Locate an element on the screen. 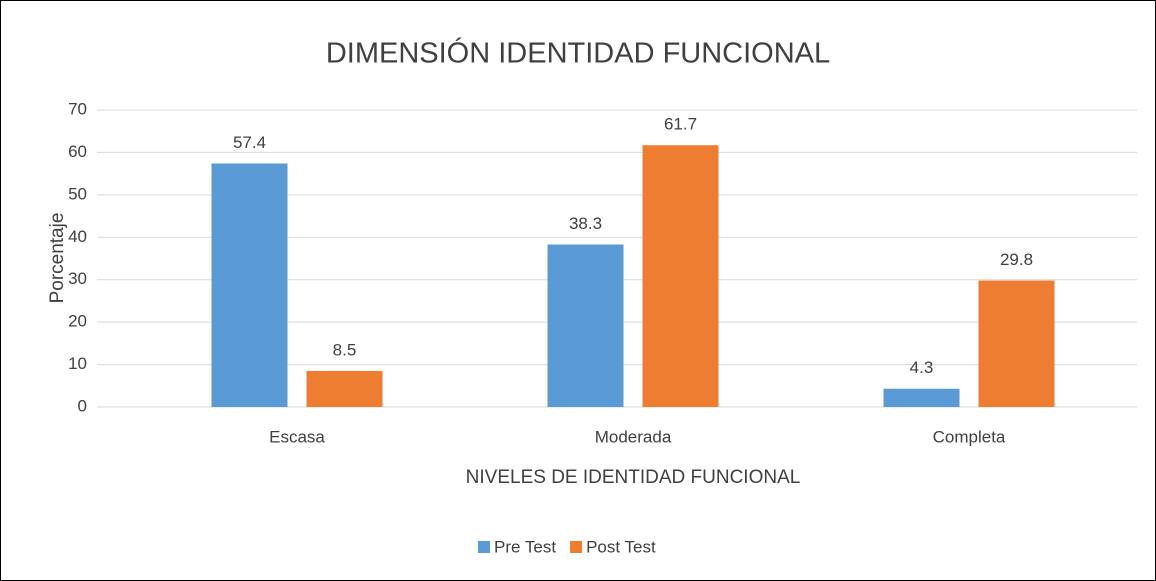 This screenshot has width=1156, height=581. data-label: 61.7 is located at coordinates (680, 124).